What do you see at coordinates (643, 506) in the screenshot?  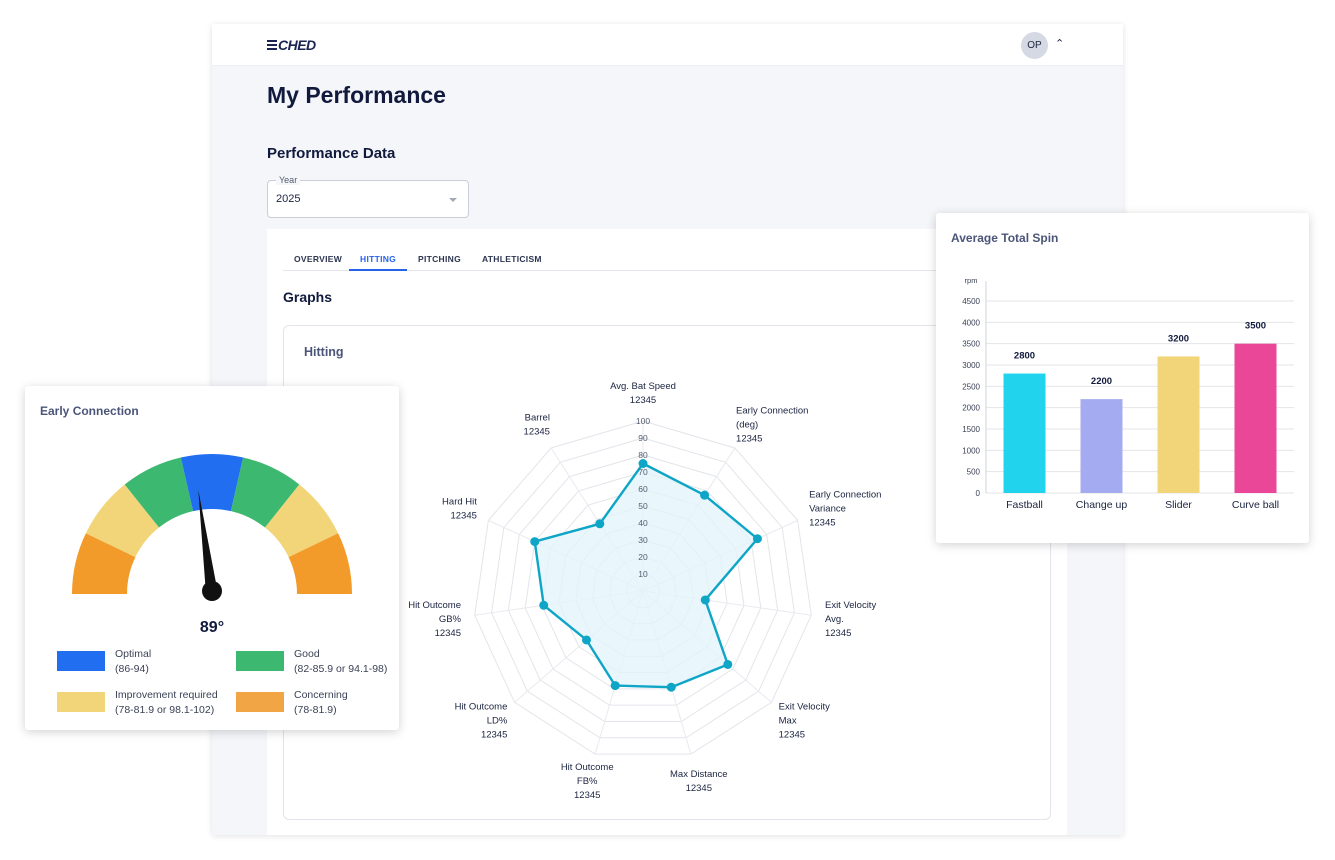 I see `radar-tick-label: 50` at bounding box center [643, 506].